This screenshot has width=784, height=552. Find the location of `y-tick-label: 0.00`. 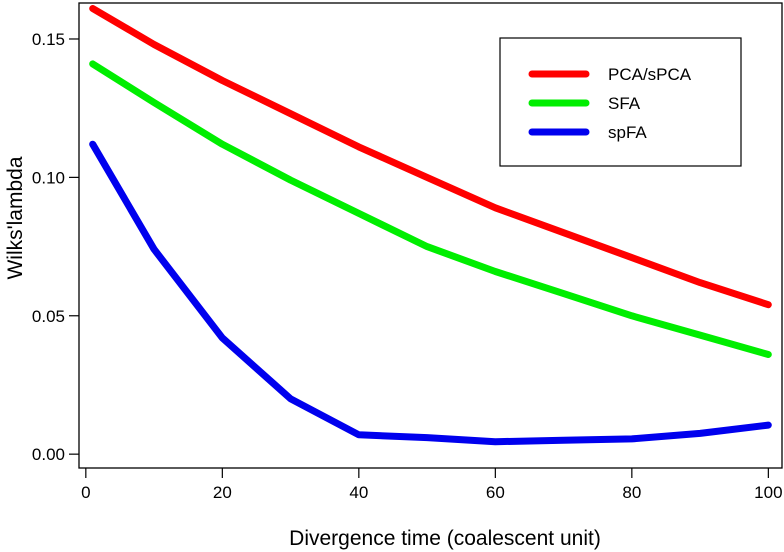

y-tick-label: 0.00 is located at coordinates (48, 454).